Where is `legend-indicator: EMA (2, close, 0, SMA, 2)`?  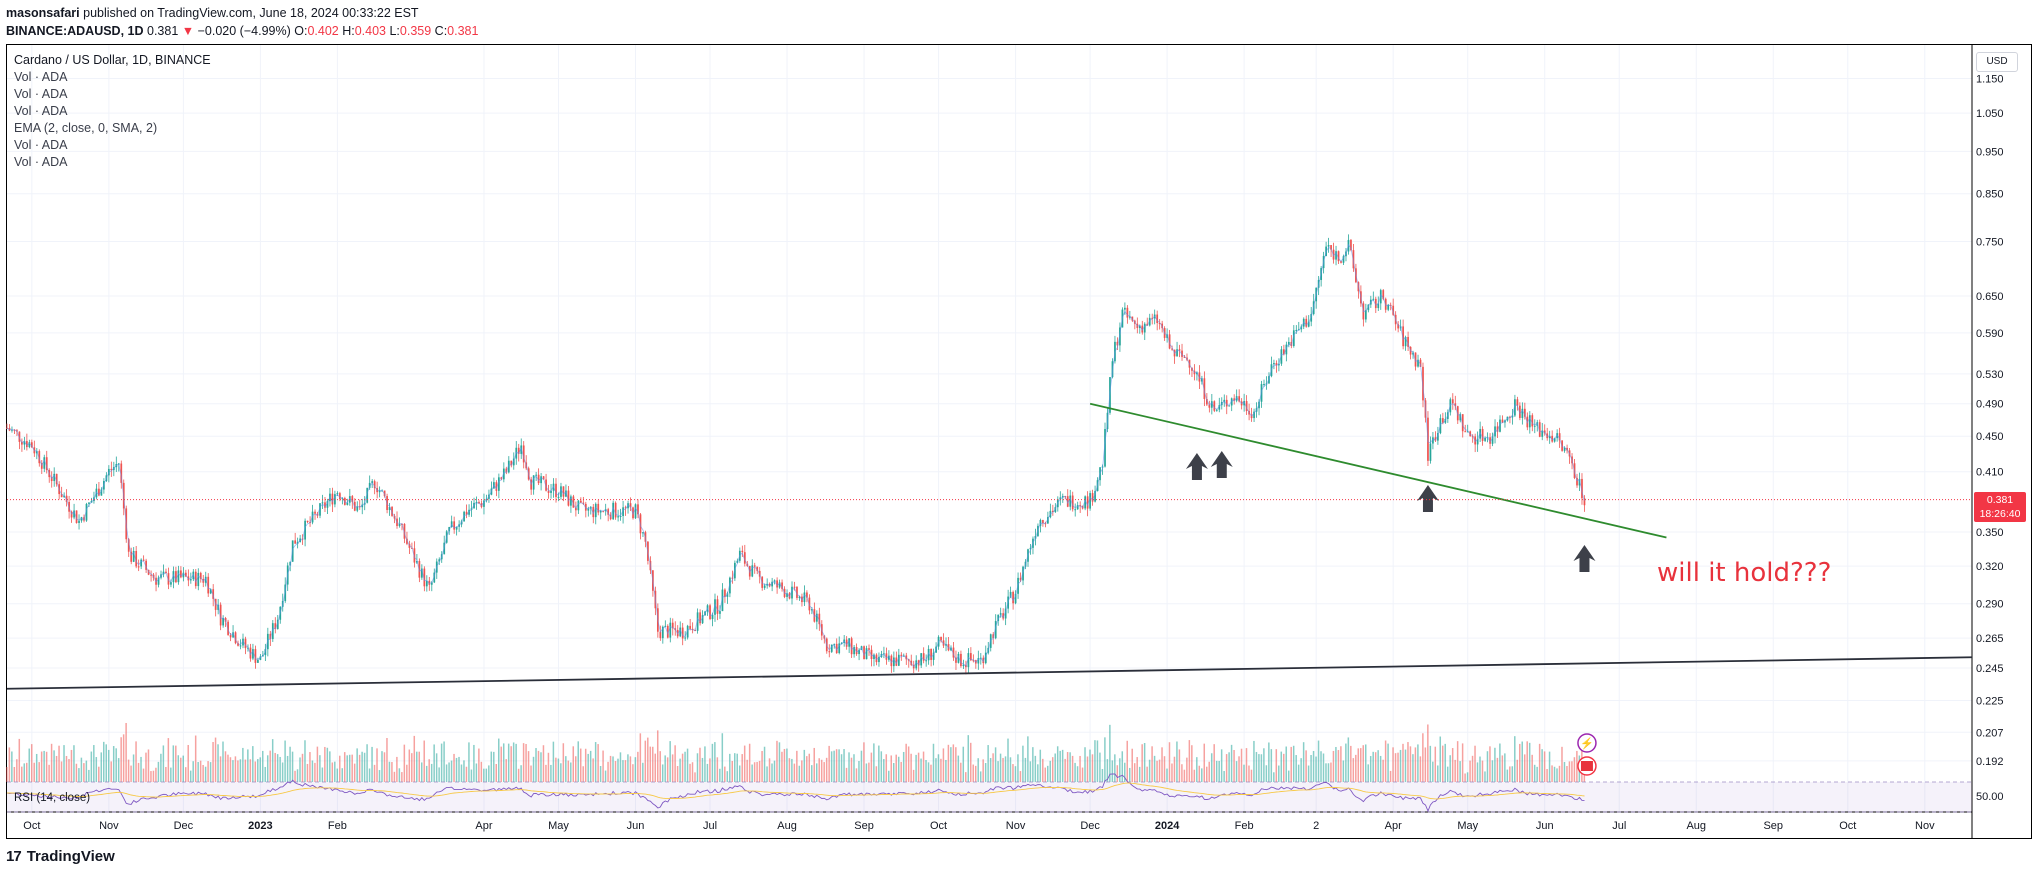 legend-indicator: EMA (2, close, 0, SMA, 2) is located at coordinates (86, 128).